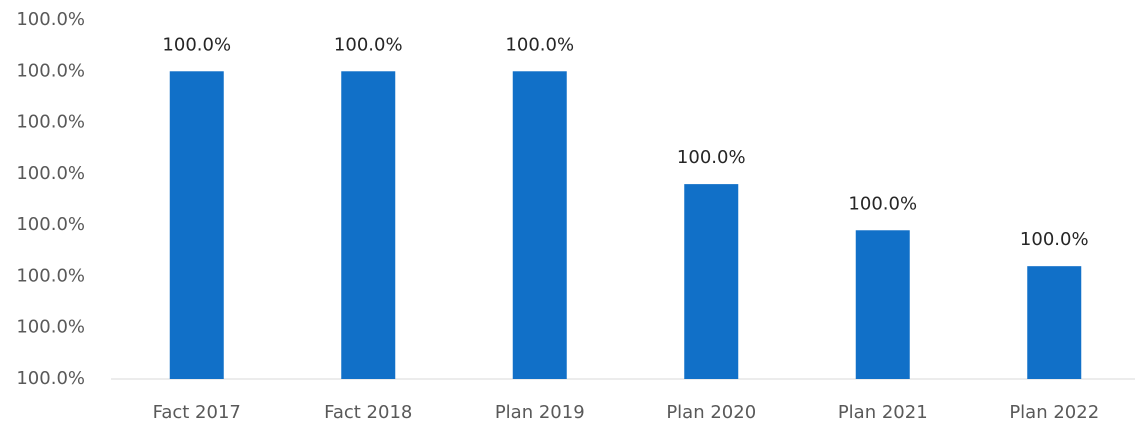 This screenshot has height=430, width=1135. What do you see at coordinates (368, 412) in the screenshot?
I see `x-tick-label: Fact 2018` at bounding box center [368, 412].